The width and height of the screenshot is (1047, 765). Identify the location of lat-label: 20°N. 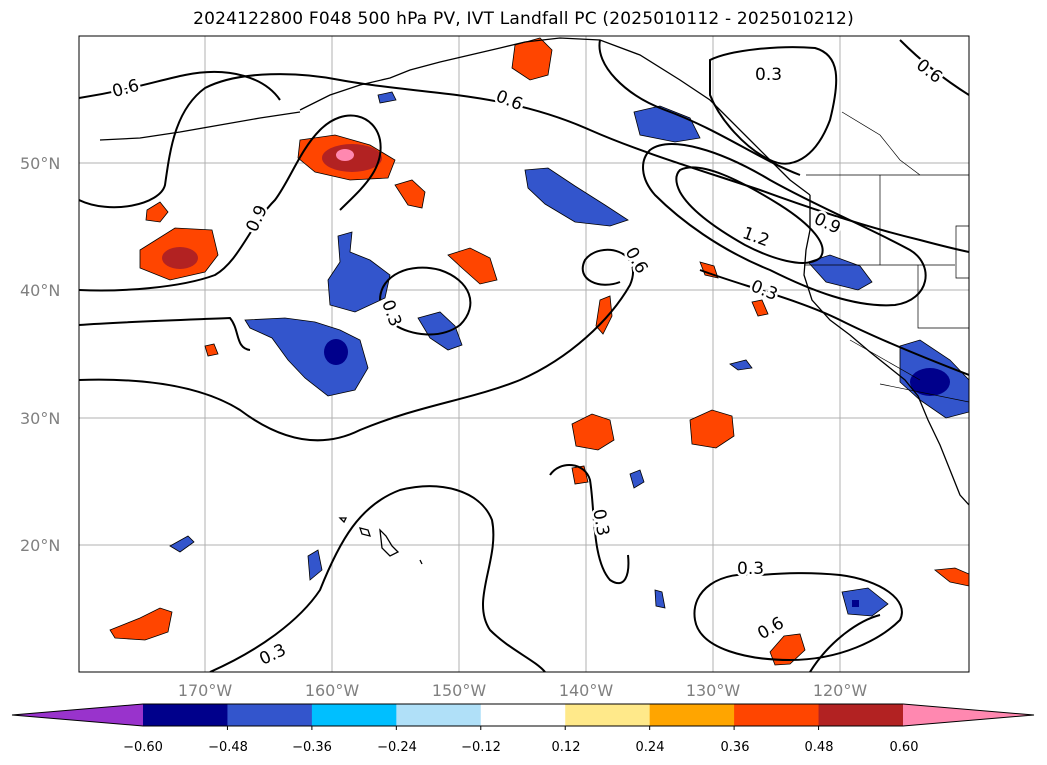
(40, 545).